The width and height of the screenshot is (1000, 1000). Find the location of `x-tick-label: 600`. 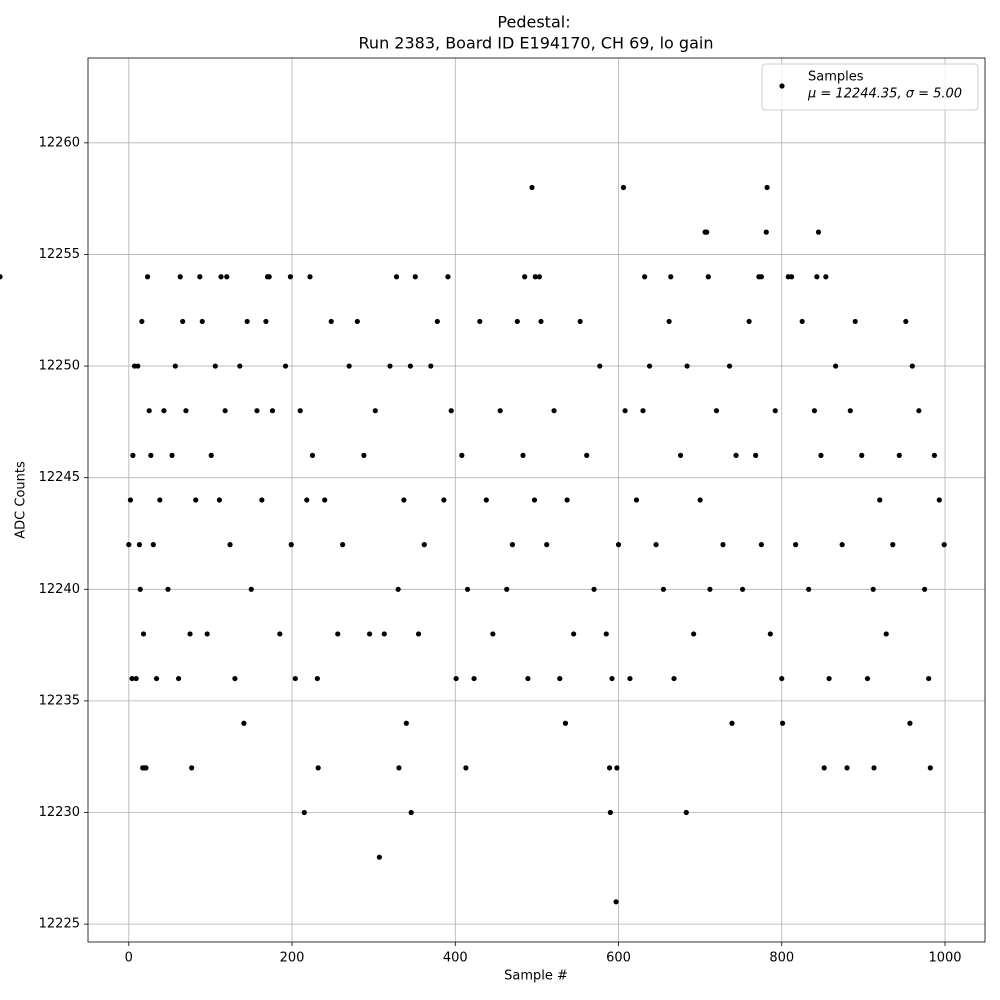

x-tick-label: 600 is located at coordinates (618, 958).